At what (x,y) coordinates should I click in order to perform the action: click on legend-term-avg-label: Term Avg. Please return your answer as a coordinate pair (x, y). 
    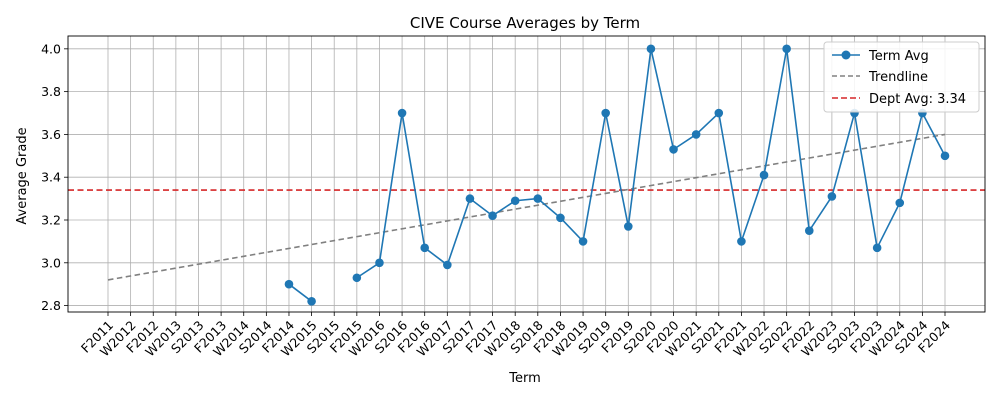
    Looking at the image, I should click on (898, 56).